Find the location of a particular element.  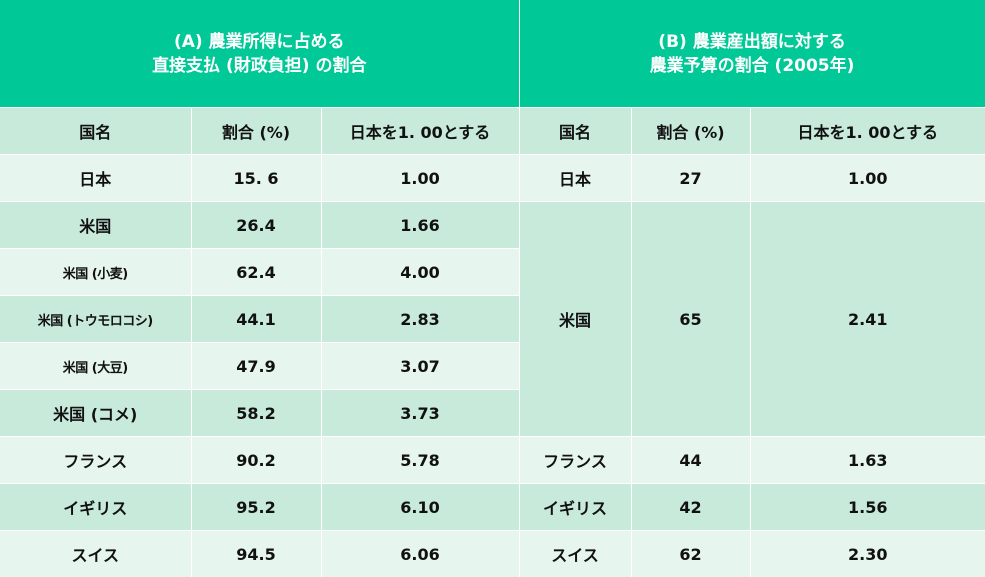

cell-b-share: 27 is located at coordinates (690, 178).